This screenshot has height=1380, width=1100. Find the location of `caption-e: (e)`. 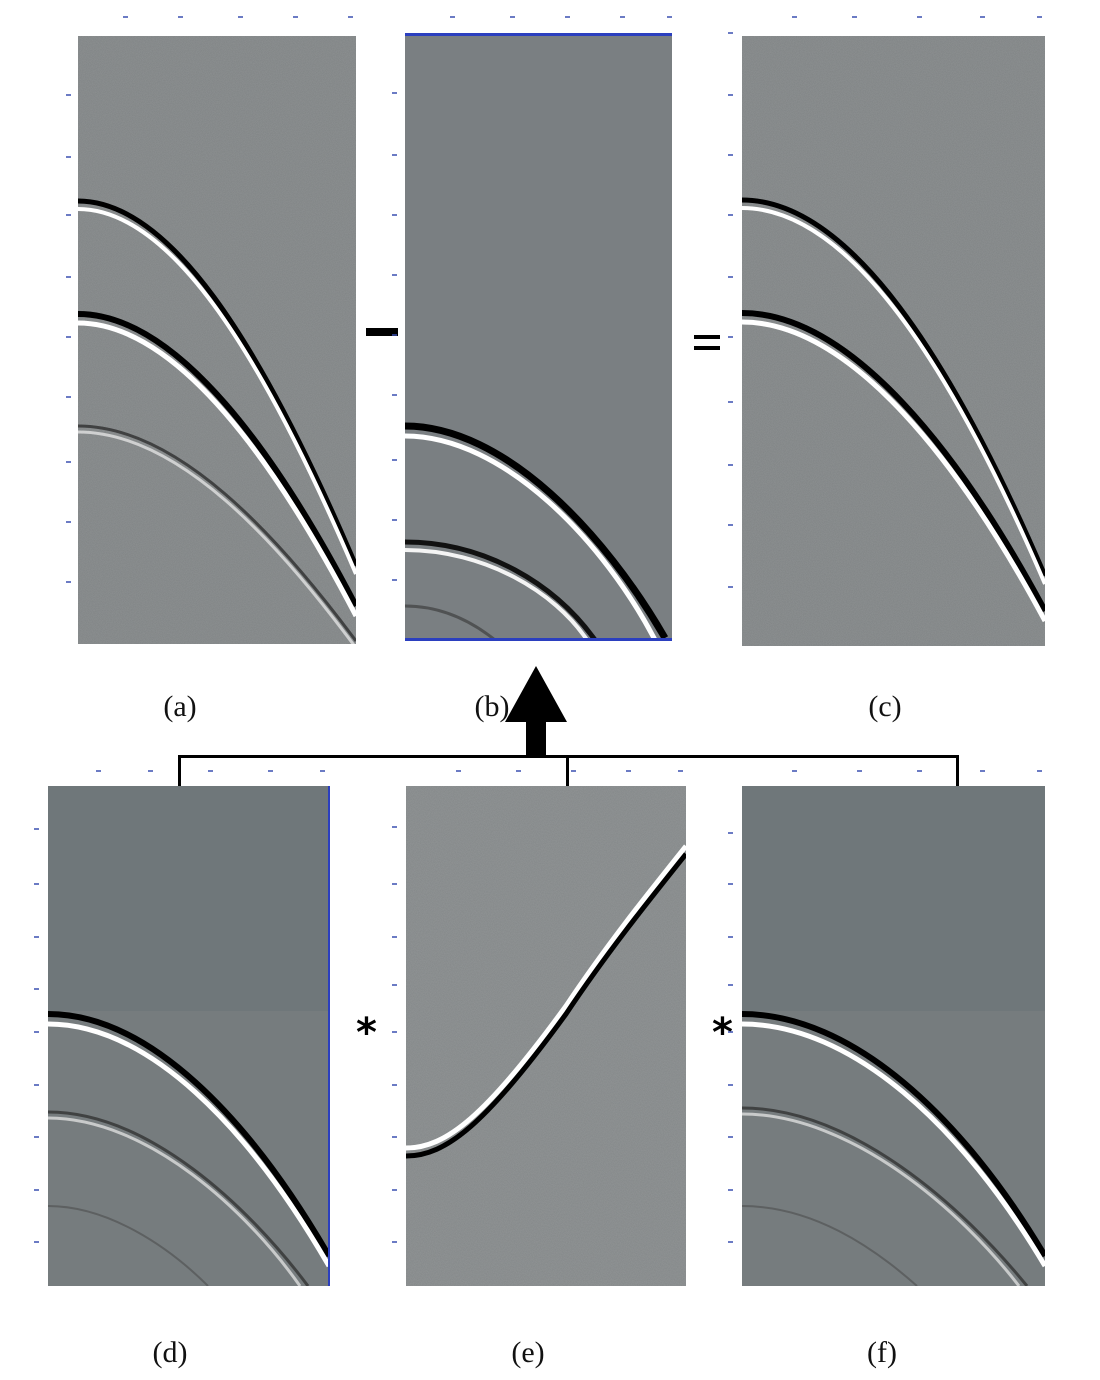

caption-e: (e) is located at coordinates (528, 1352).